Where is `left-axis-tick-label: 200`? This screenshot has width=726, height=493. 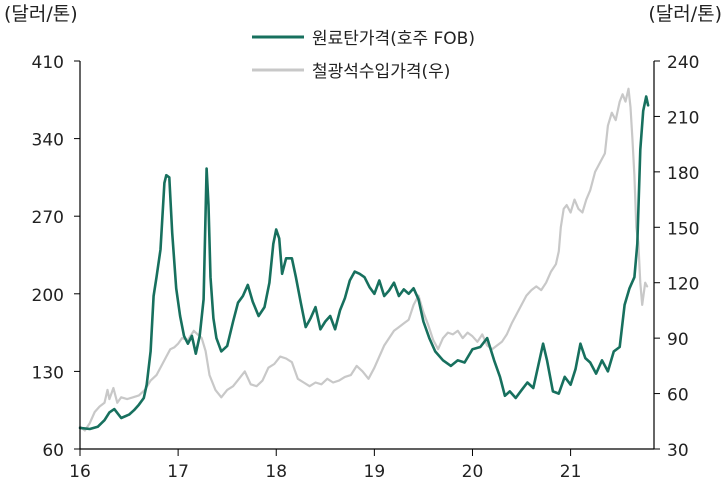
left-axis-tick-label: 200 is located at coordinates (48, 296).